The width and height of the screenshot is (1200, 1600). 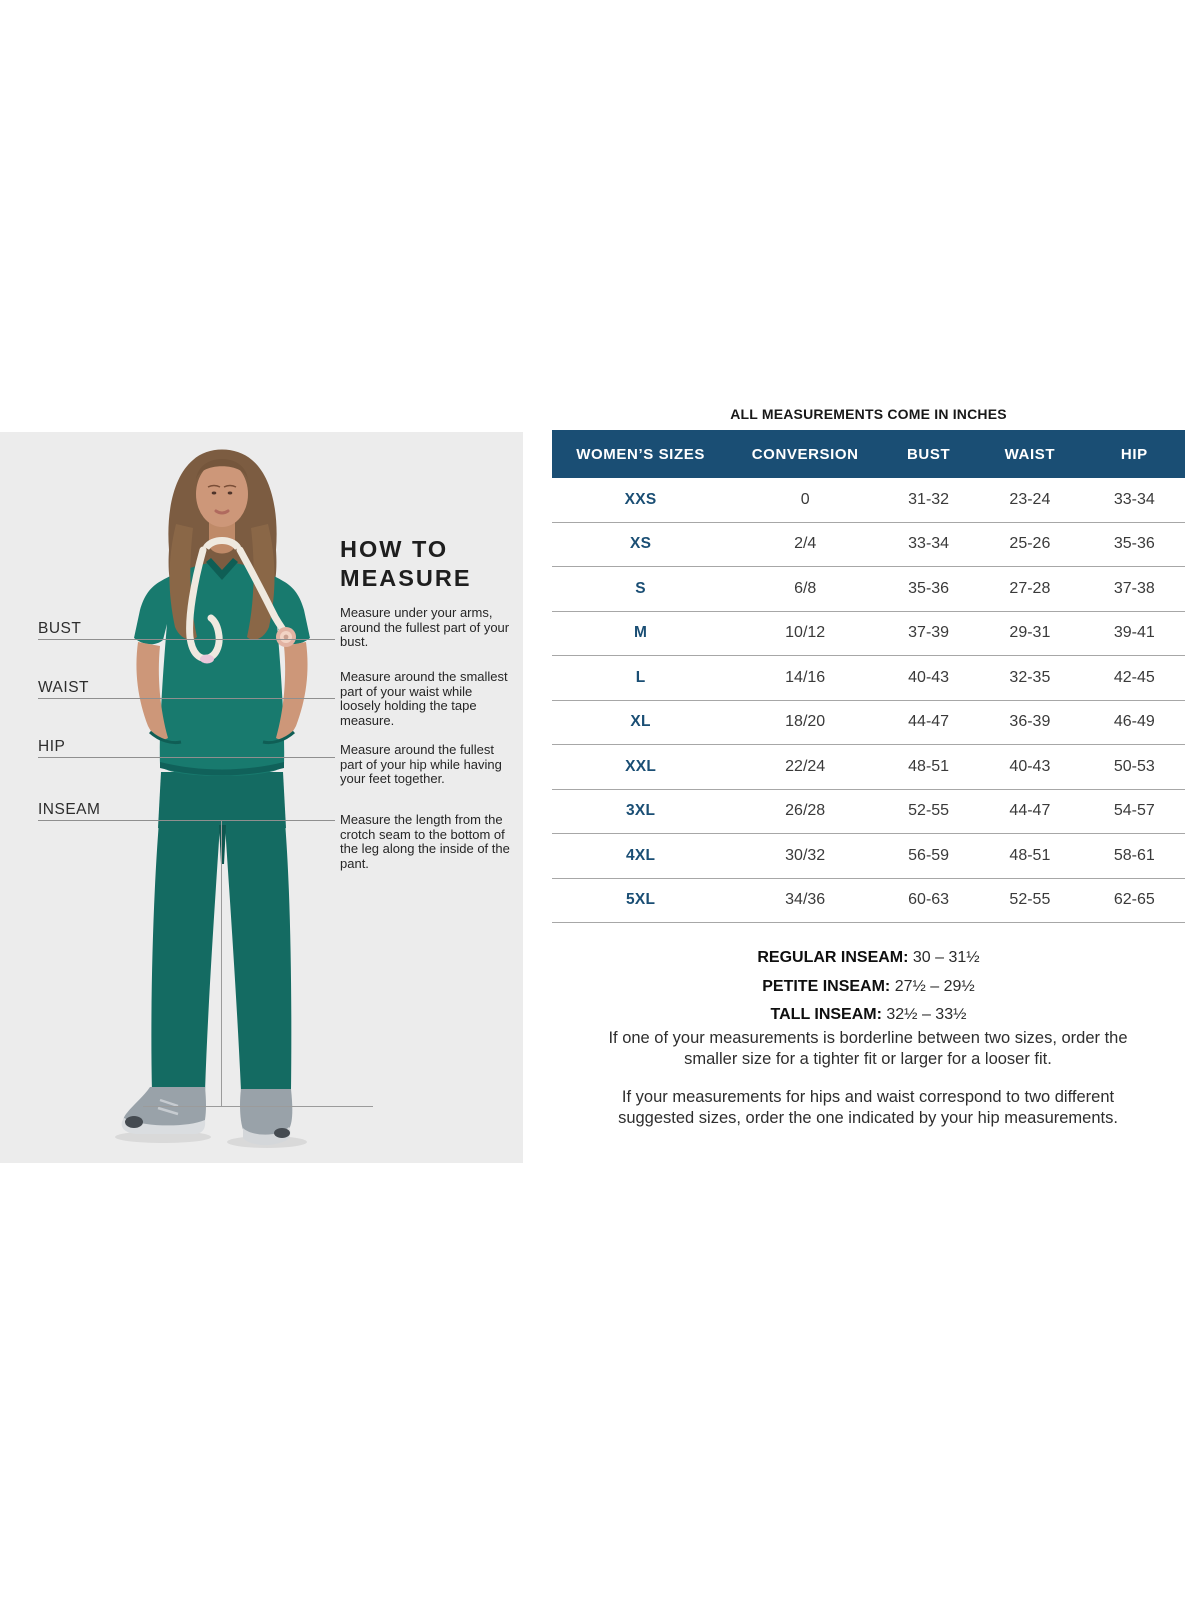 What do you see at coordinates (929, 633) in the screenshot?
I see `bust-cell: 37-39` at bounding box center [929, 633].